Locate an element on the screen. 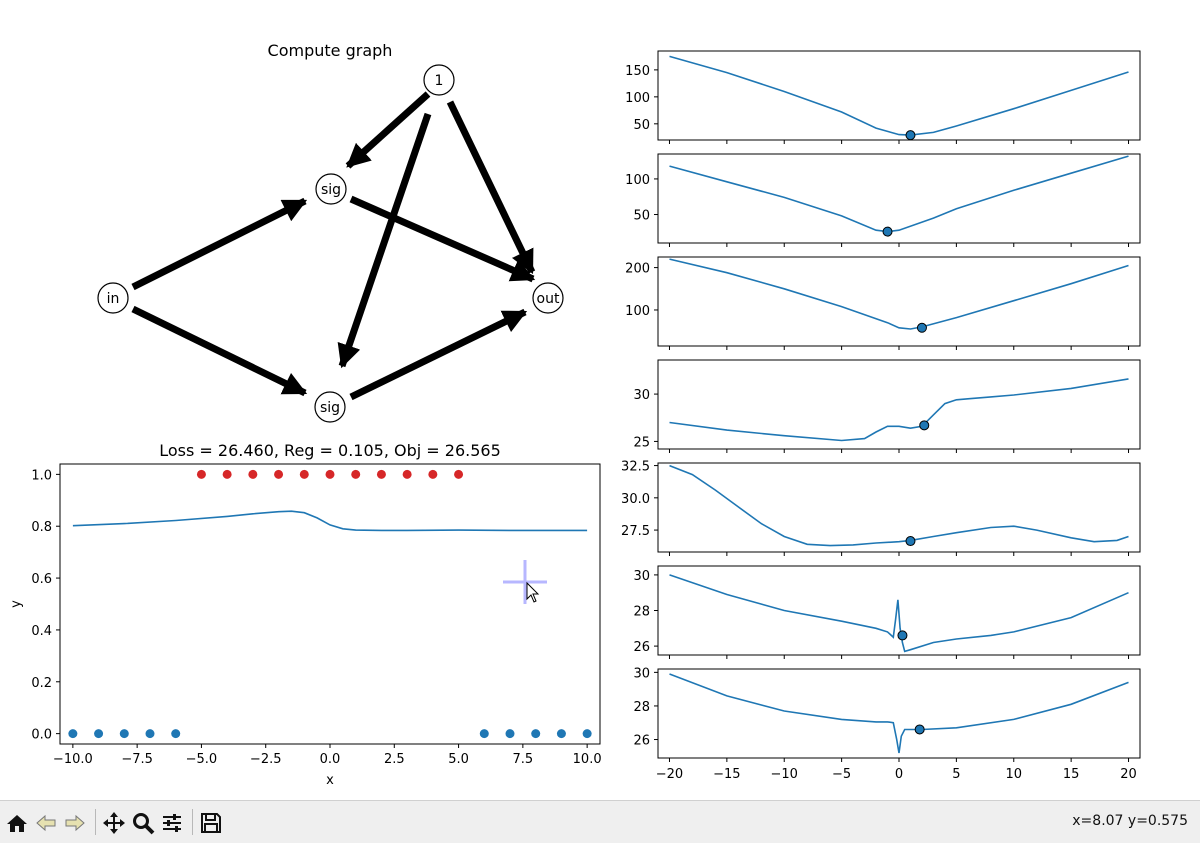  loss-subplot-6: 26 28 30 is located at coordinates (887, 612).